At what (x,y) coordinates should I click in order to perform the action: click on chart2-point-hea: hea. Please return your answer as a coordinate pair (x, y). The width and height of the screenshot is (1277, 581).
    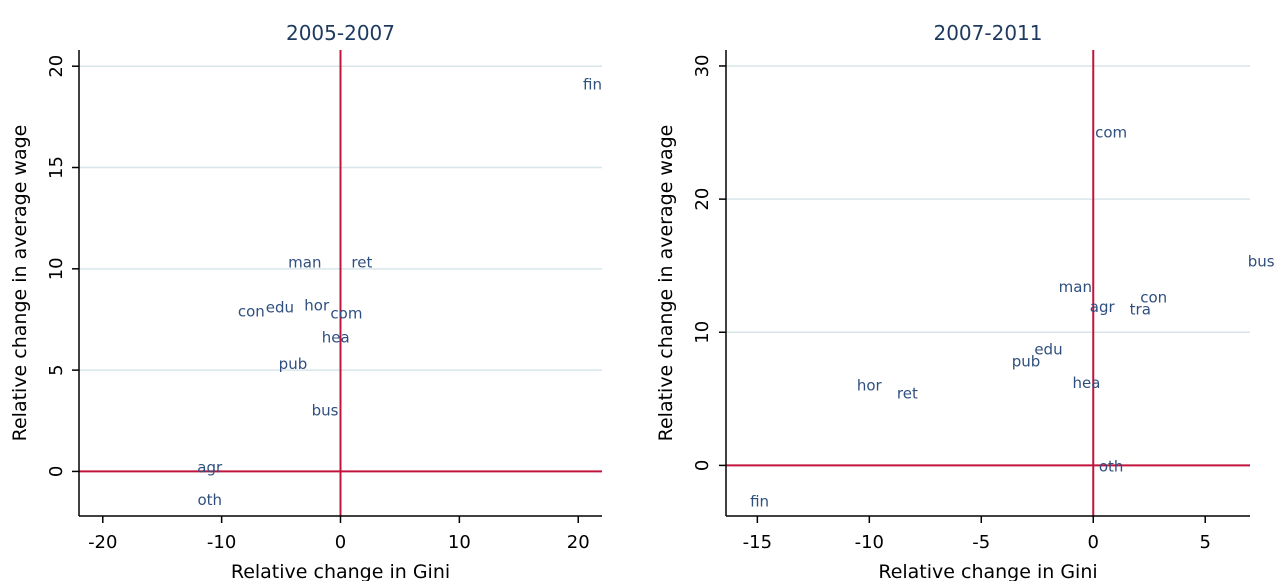
    Looking at the image, I should click on (1087, 383).